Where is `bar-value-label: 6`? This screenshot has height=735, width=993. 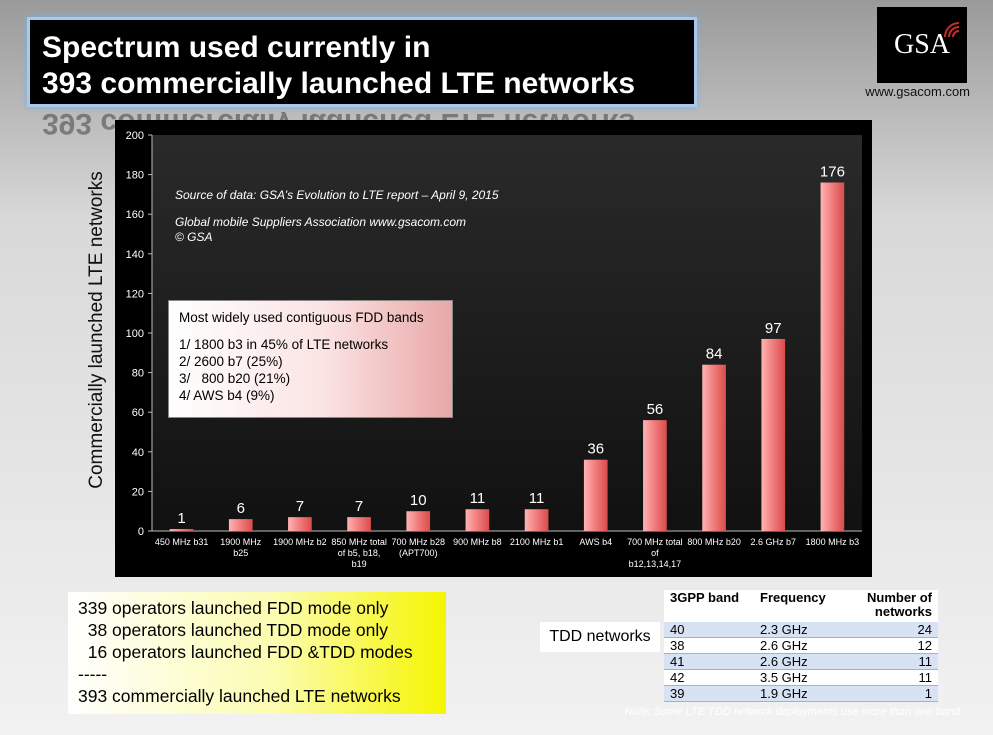 bar-value-label: 6 is located at coordinates (241, 508).